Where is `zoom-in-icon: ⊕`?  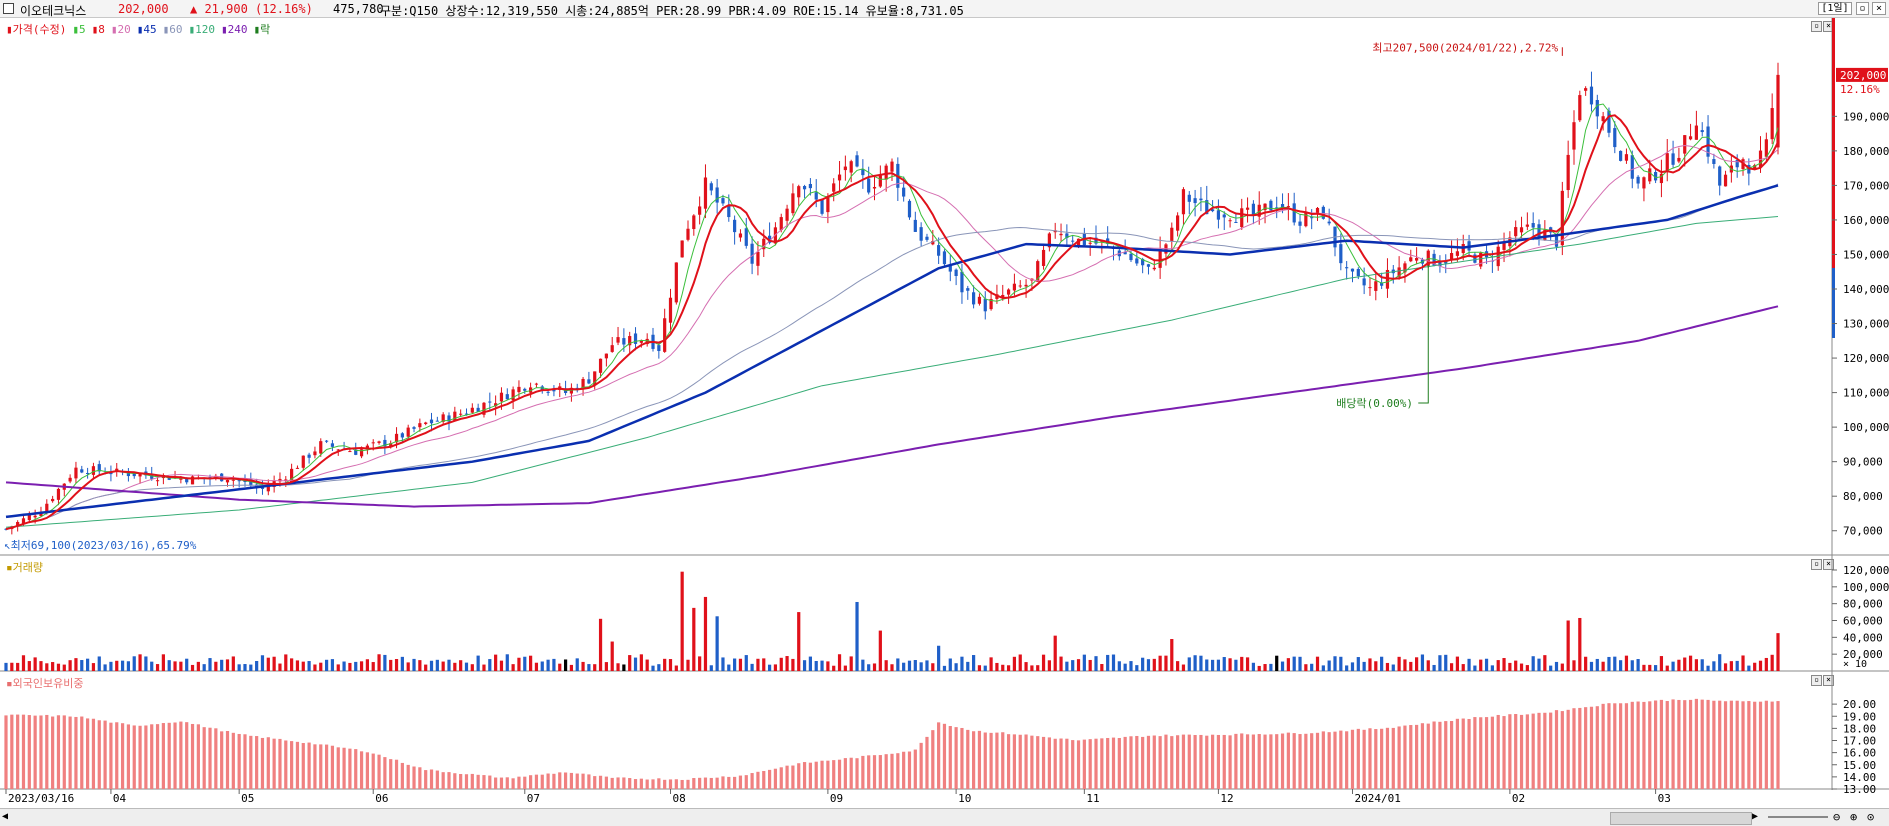 zoom-in-icon: ⊕ is located at coordinates (1854, 817).